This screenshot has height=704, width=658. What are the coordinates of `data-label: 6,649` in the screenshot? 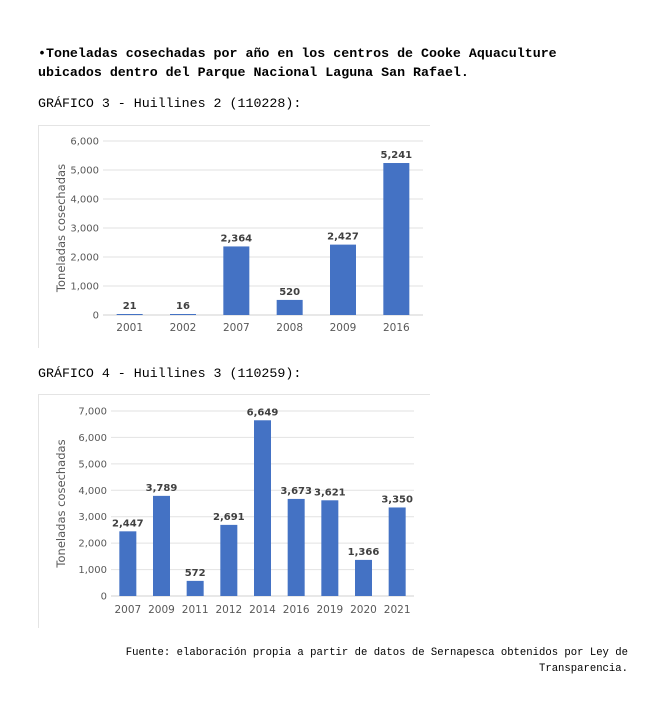 It's located at (263, 412).